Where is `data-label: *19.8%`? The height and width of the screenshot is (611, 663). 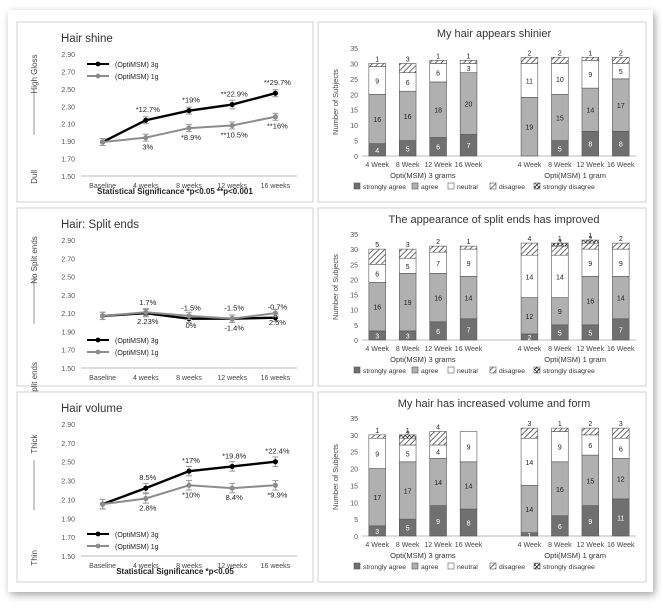 data-label: *19.8% is located at coordinates (234, 455).